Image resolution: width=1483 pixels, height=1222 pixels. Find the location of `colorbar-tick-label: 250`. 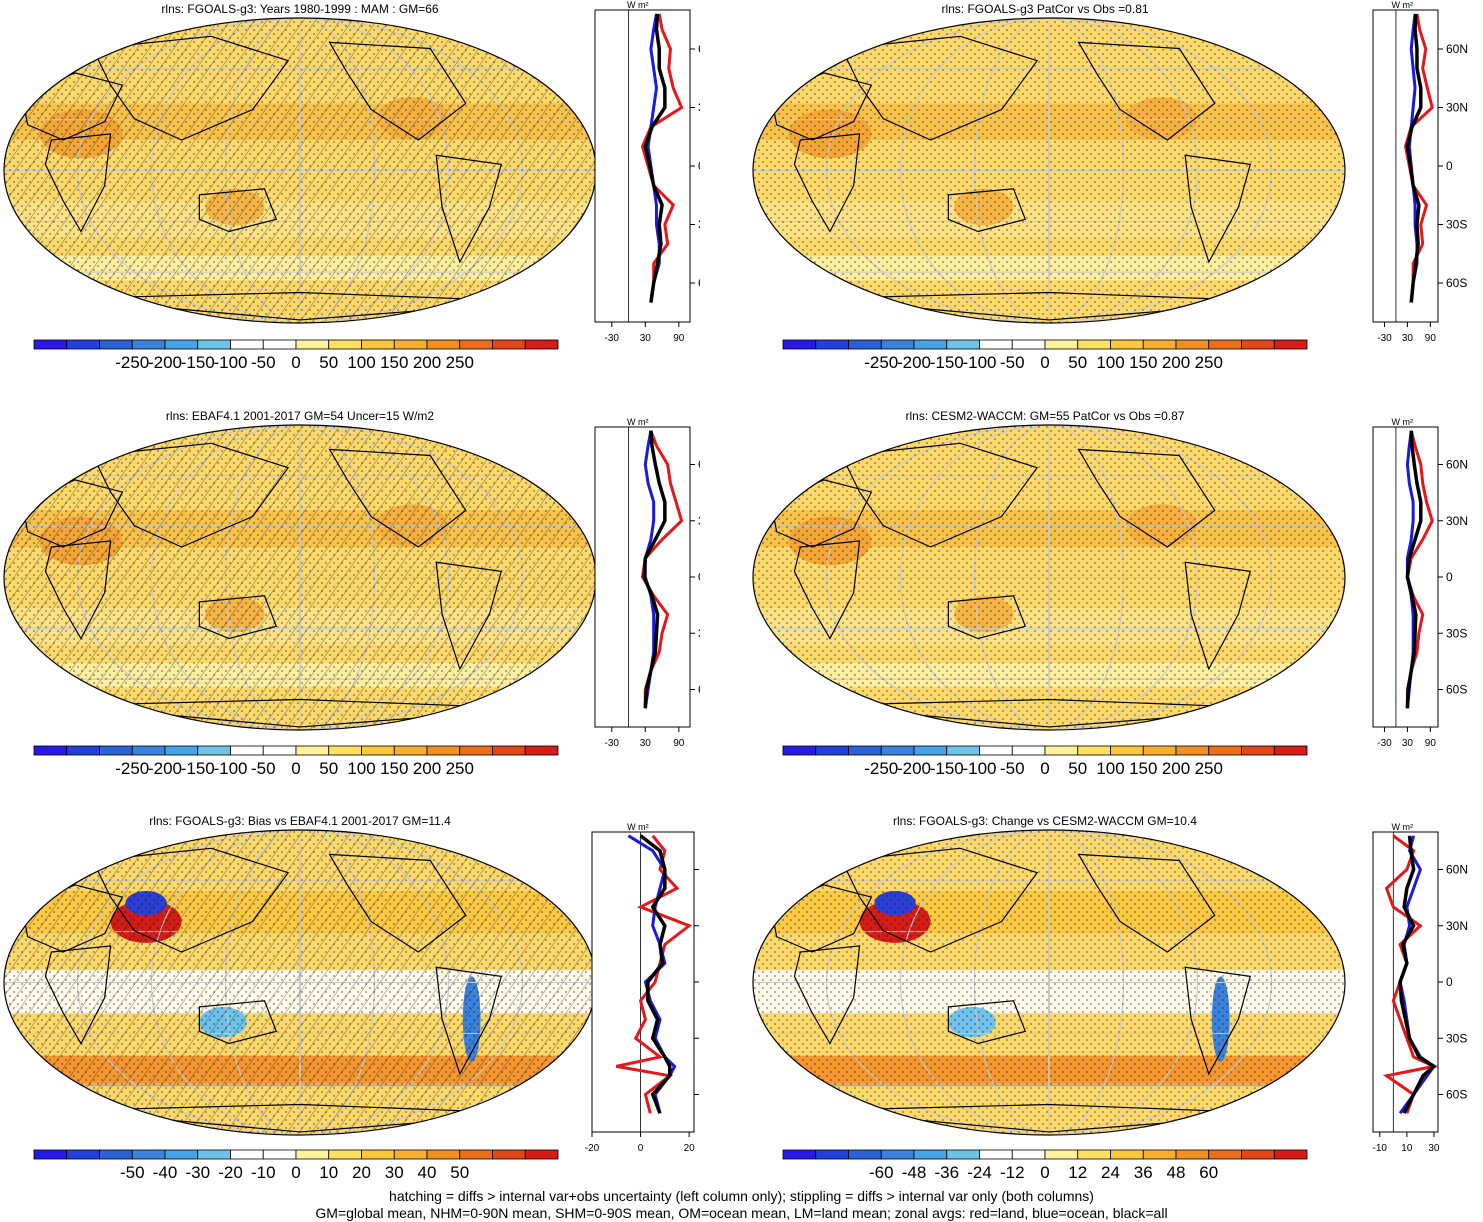

colorbar-tick-label: 250 is located at coordinates (1209, 362).